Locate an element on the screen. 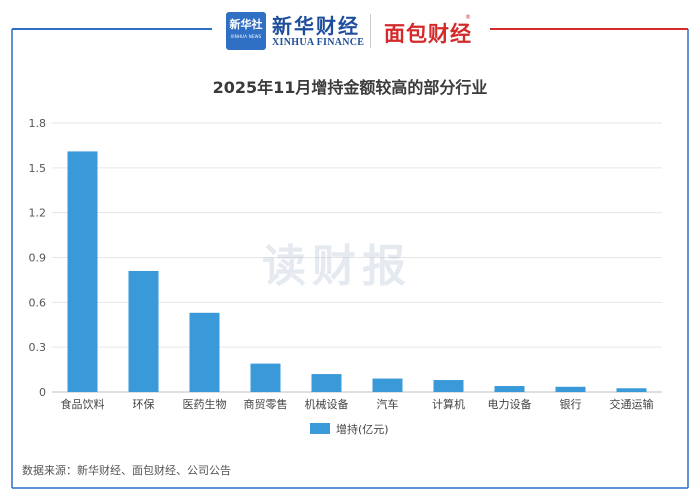 This screenshot has width=700, height=495. y-tick-label: 1.2 is located at coordinates (38, 213).